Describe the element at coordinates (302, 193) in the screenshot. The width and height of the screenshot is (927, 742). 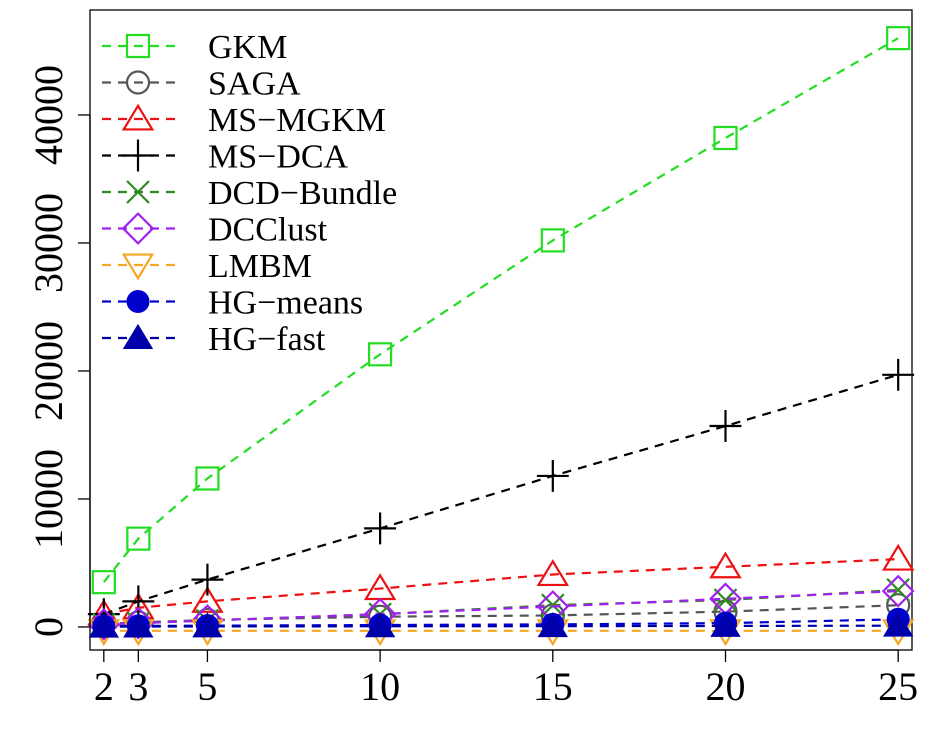
I see `legend-label: DCD−Bundle` at that location.